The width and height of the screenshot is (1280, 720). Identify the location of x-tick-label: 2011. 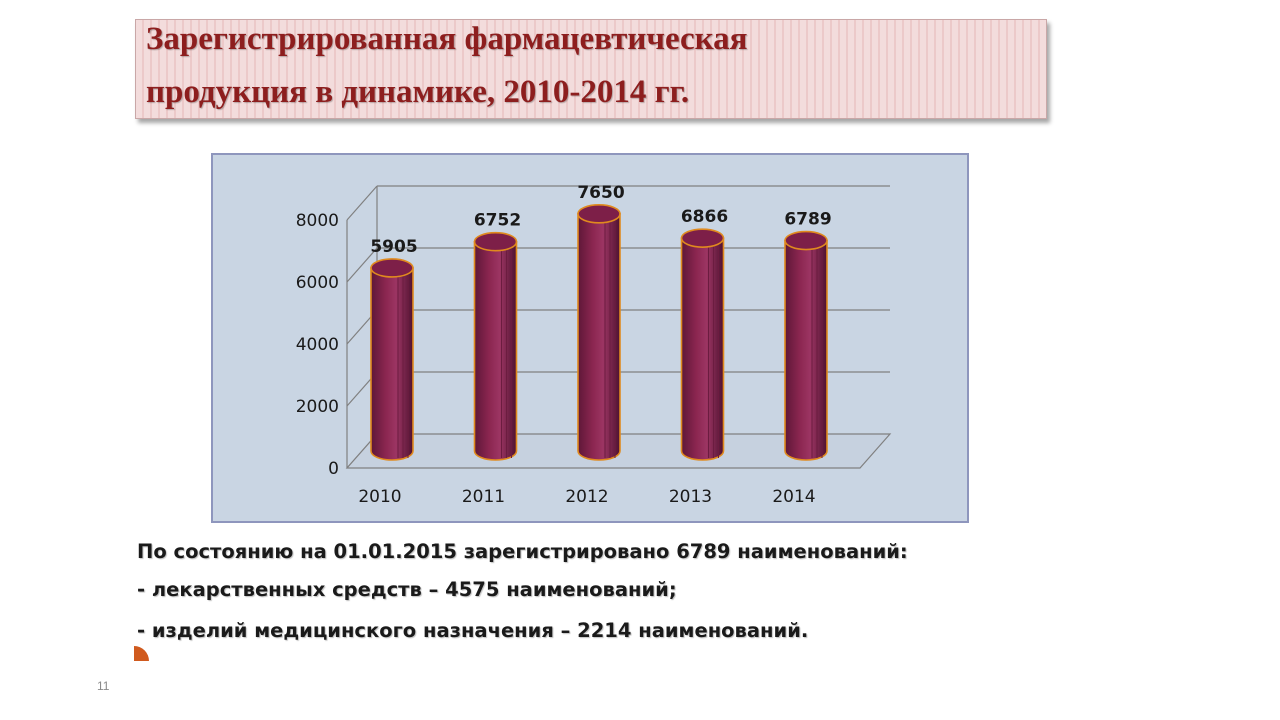
(483, 497).